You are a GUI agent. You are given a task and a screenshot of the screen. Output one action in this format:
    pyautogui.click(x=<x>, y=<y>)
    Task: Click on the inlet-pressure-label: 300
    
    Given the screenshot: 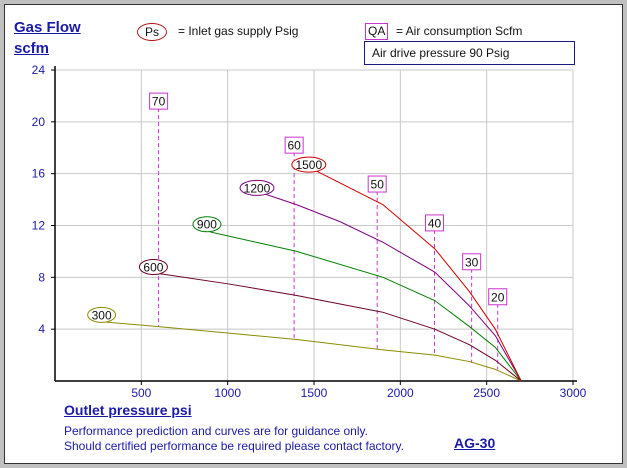 What is the action you would take?
    pyautogui.click(x=102, y=315)
    